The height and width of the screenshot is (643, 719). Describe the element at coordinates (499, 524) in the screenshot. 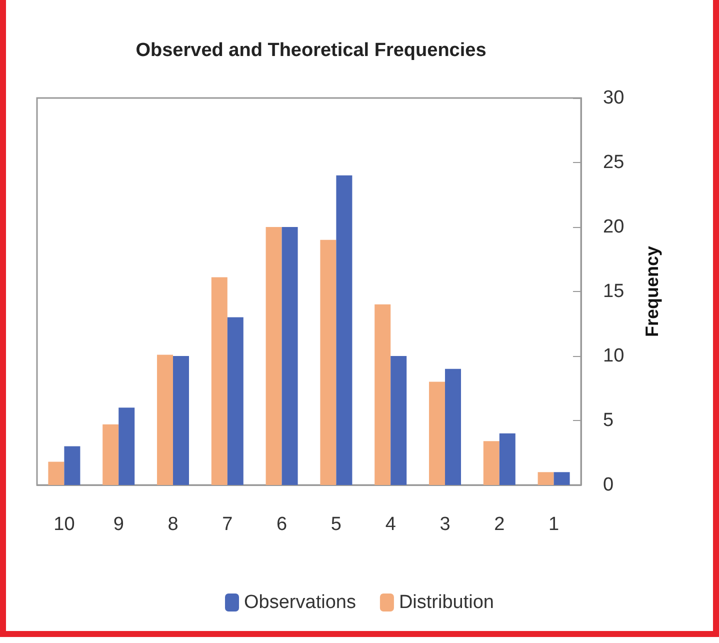

I see `x-tick-label: 2` at that location.